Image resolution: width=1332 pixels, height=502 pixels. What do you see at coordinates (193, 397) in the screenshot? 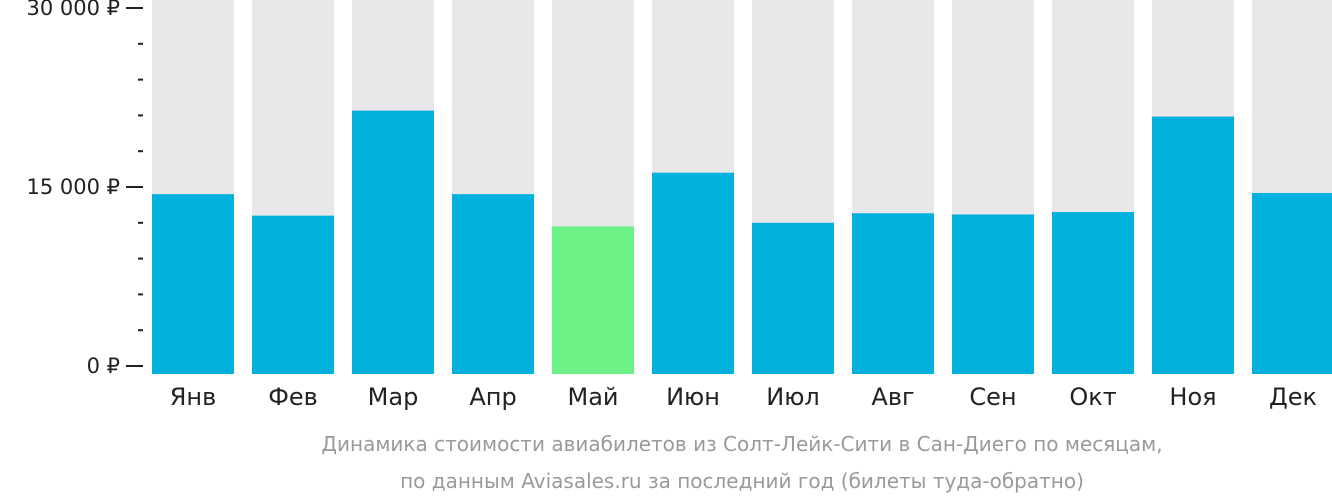
I see `x-tick-label-1: Янв` at bounding box center [193, 397].